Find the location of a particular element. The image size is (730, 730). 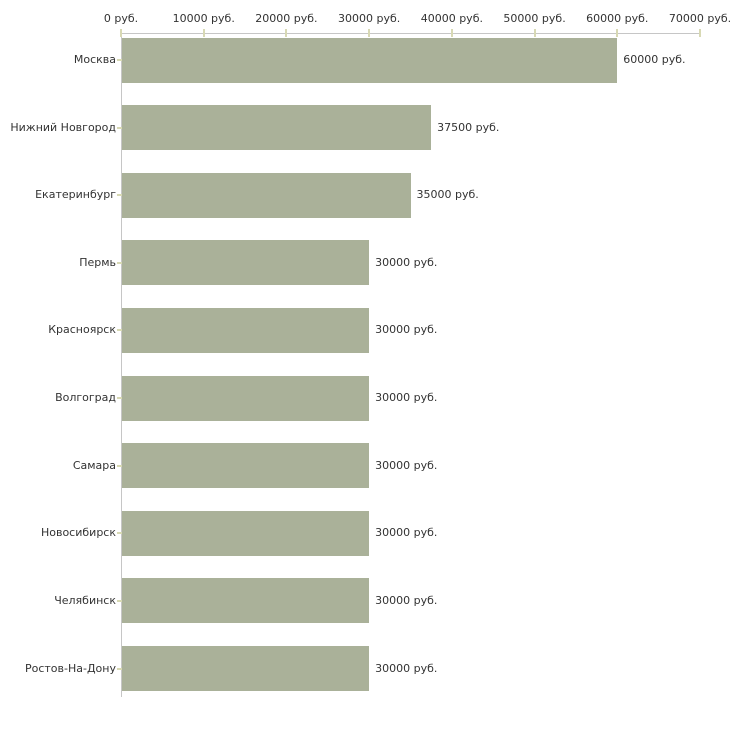

category-label: Екатеринбург is located at coordinates (75, 195).